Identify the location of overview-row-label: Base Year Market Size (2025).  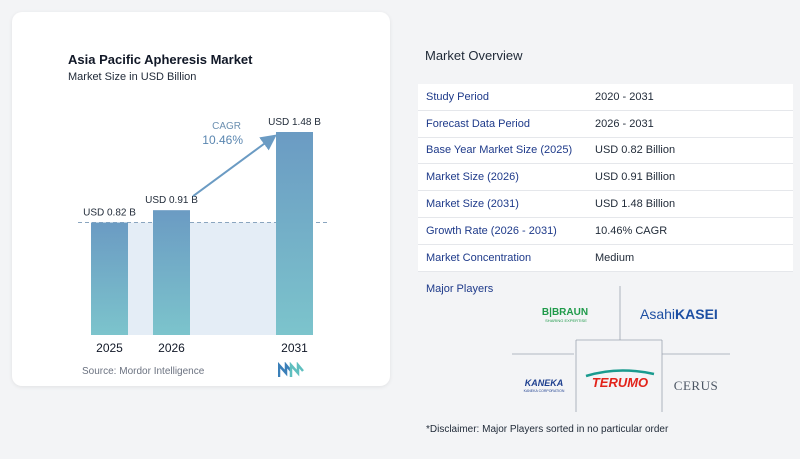
(499, 150).